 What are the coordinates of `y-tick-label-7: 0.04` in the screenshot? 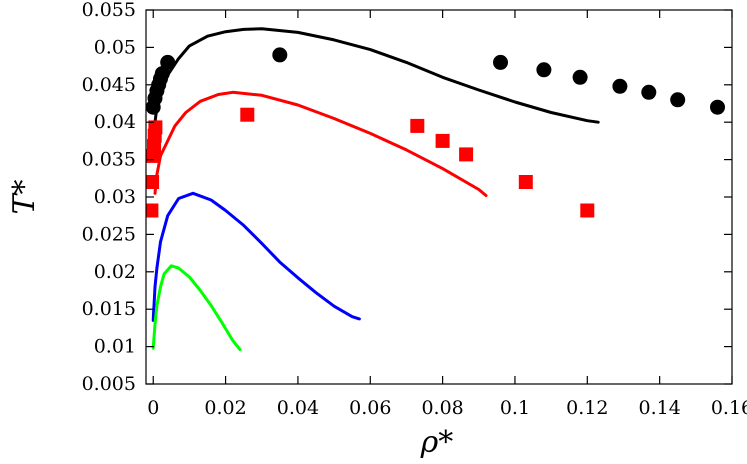 It's located at (115, 122).